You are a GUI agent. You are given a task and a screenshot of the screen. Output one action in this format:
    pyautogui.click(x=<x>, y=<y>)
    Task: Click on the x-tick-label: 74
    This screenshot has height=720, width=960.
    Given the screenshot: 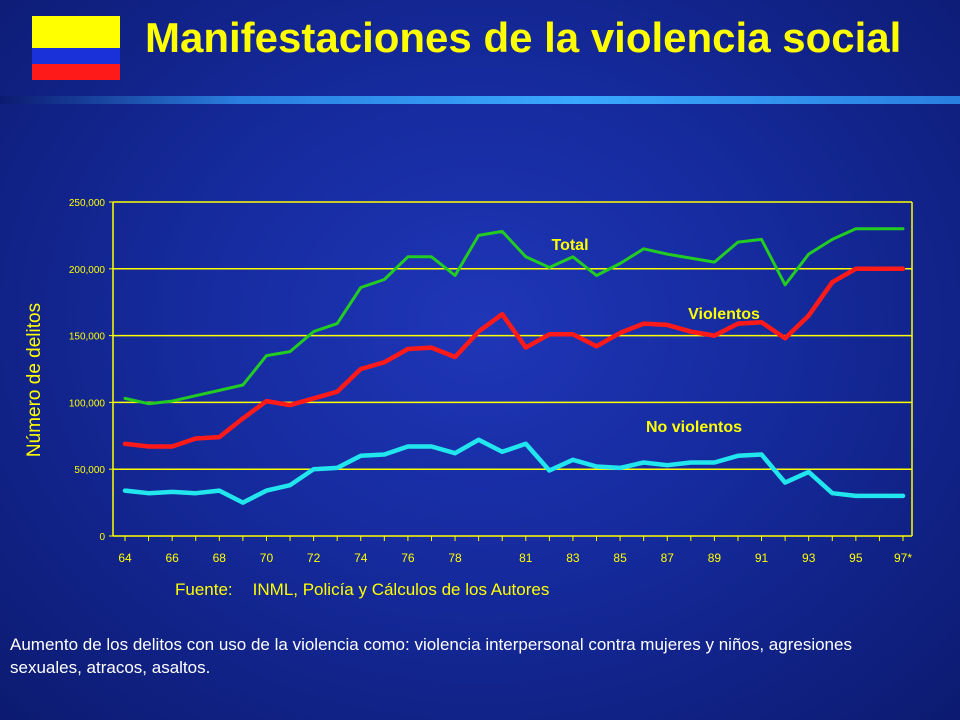 What is the action you would take?
    pyautogui.click(x=361, y=558)
    